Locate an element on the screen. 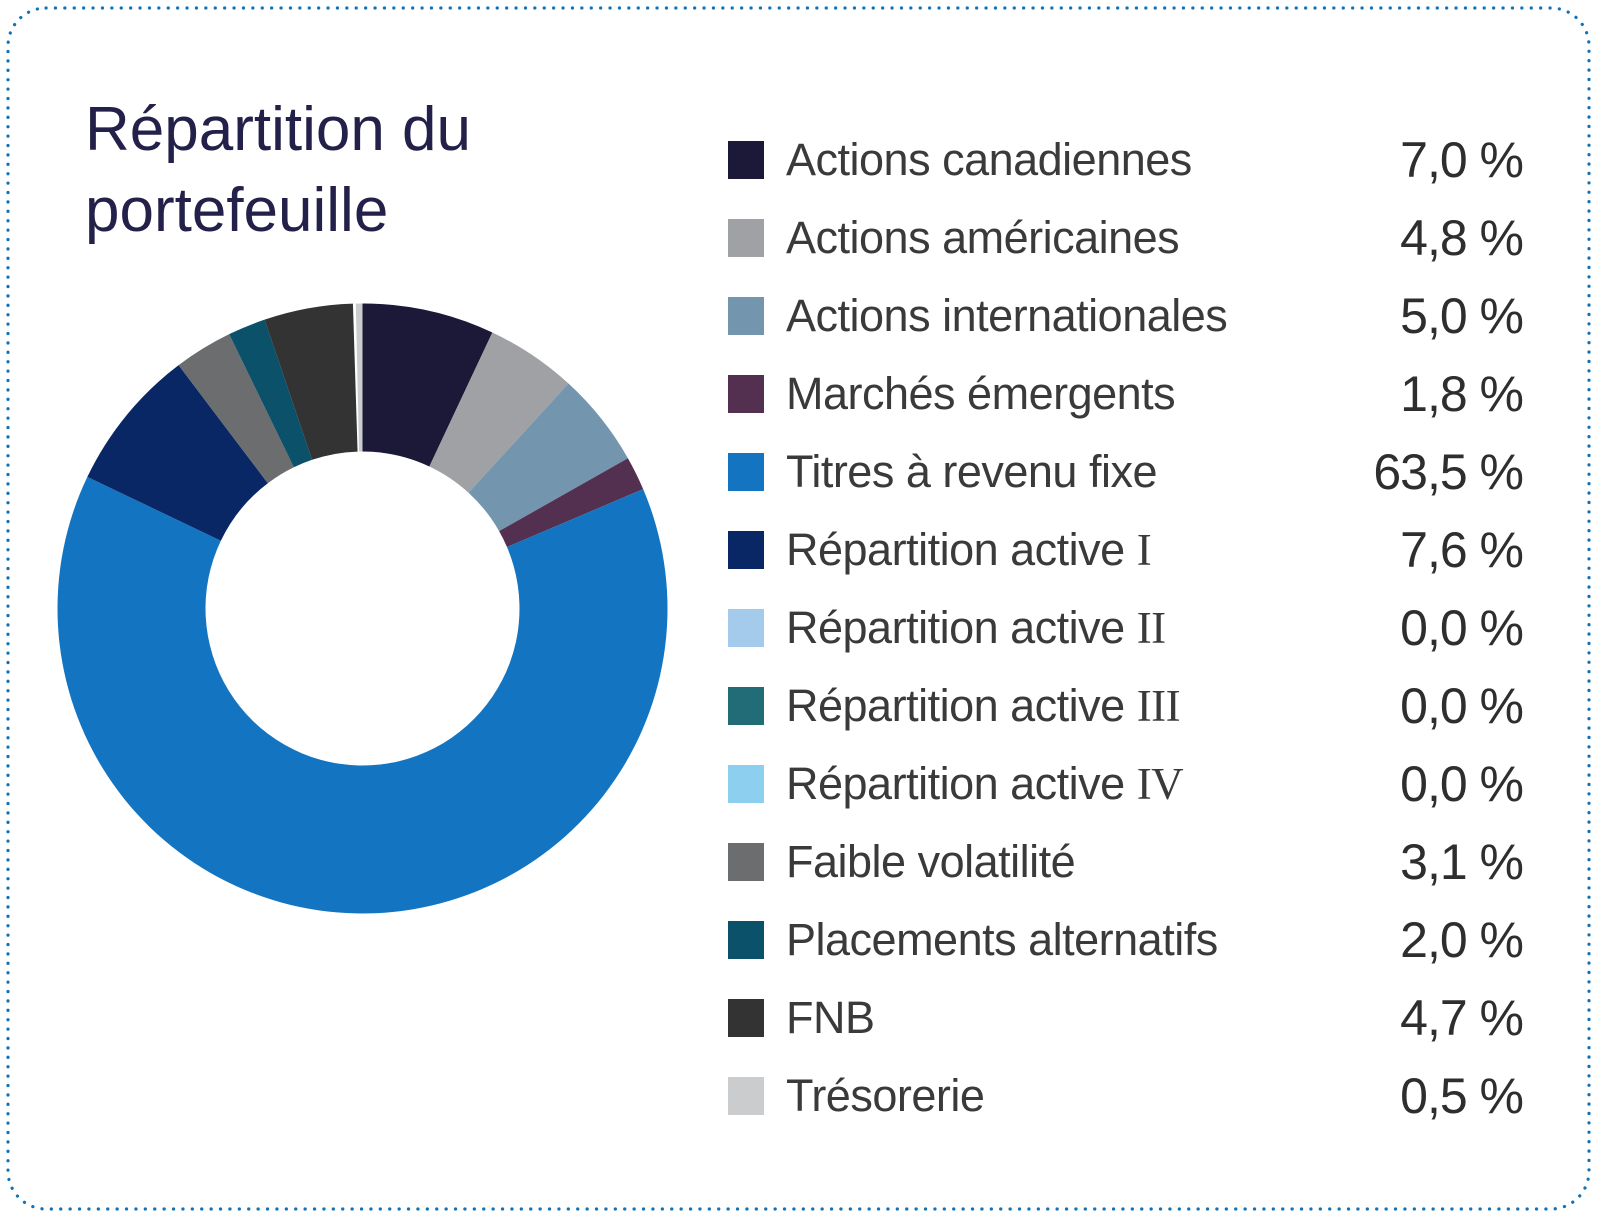  legend-label: Répartition active I is located at coordinates (969, 549).